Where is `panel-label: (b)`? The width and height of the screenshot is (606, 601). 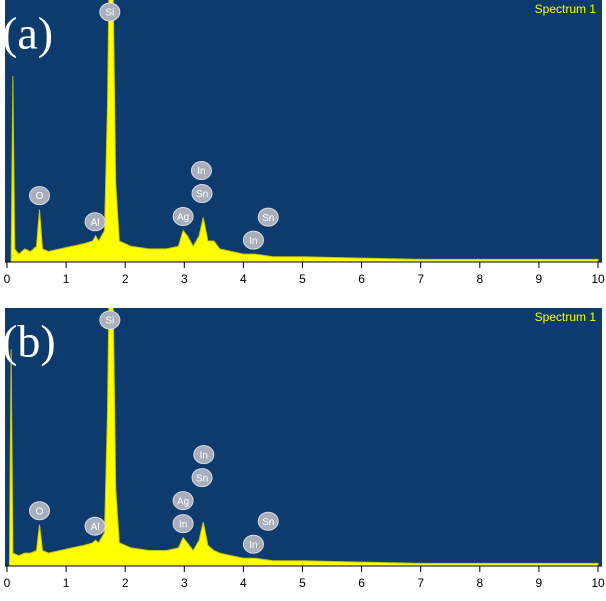
panel-label: (b) is located at coordinates (29, 341).